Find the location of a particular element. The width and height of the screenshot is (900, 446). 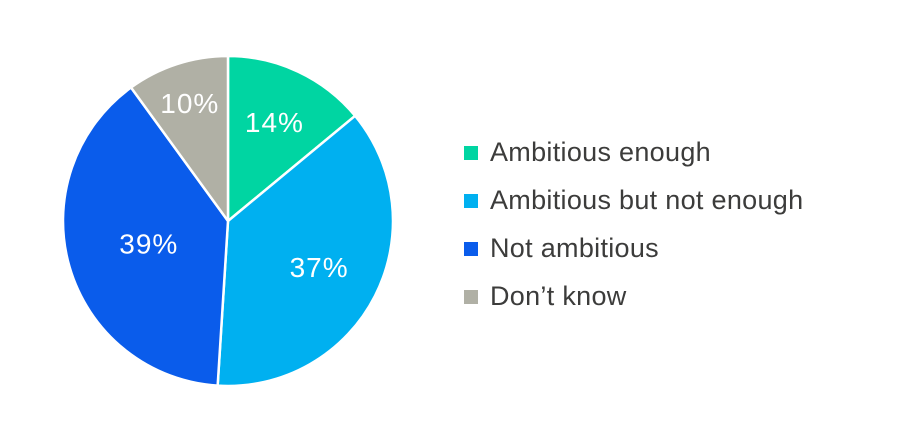

pie-slice-label-3: 10% is located at coordinates (189, 103).